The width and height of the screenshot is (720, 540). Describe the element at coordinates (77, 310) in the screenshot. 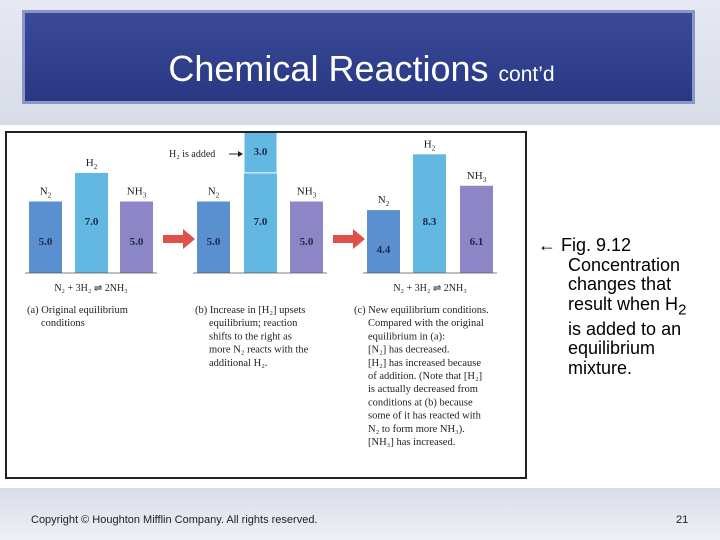

I see `panel-caption-line: (a) Original equilibrium` at that location.